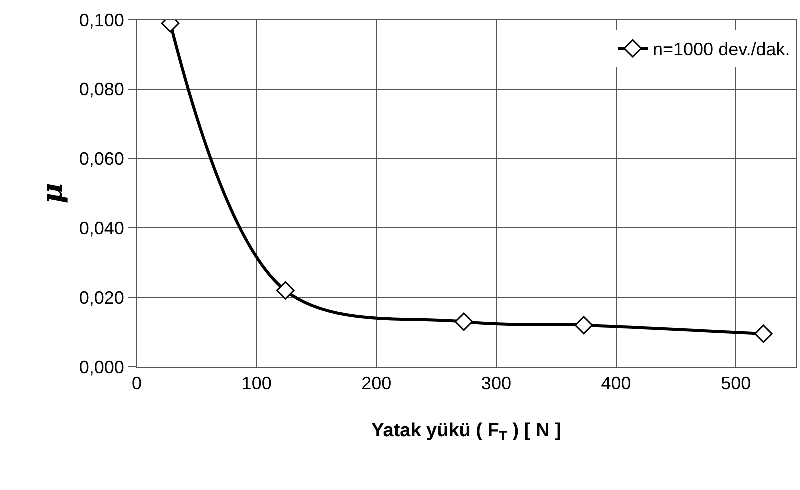  What do you see at coordinates (496, 384) in the screenshot?
I see `x-tick-label: 300` at bounding box center [496, 384].